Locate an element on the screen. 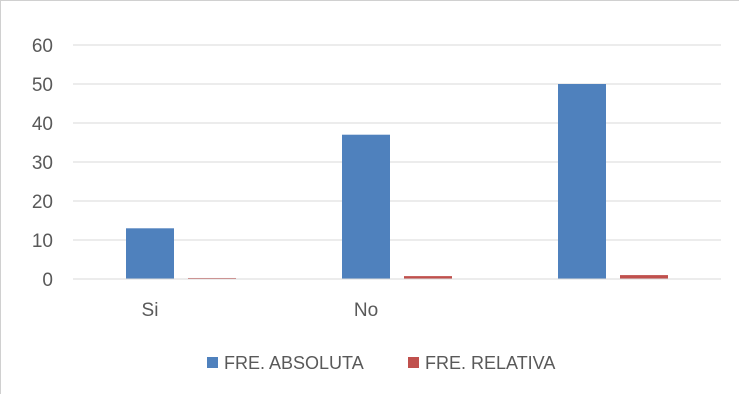 The width and height of the screenshot is (739, 395). x-axis-labels: Si No is located at coordinates (260, 310).